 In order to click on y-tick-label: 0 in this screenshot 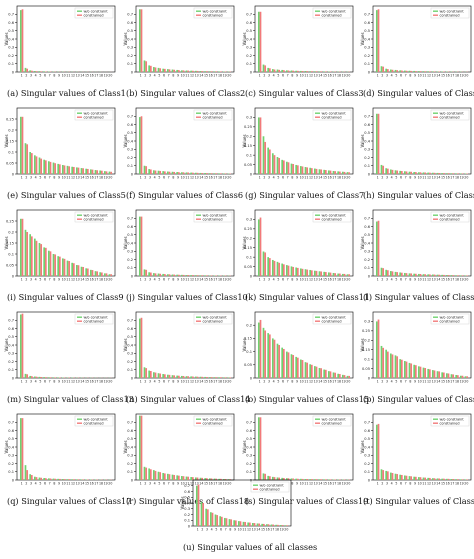, I will do `click(13, 276)`.